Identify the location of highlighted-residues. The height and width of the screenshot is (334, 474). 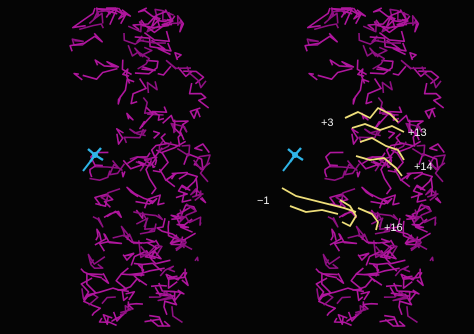
(343, 169).